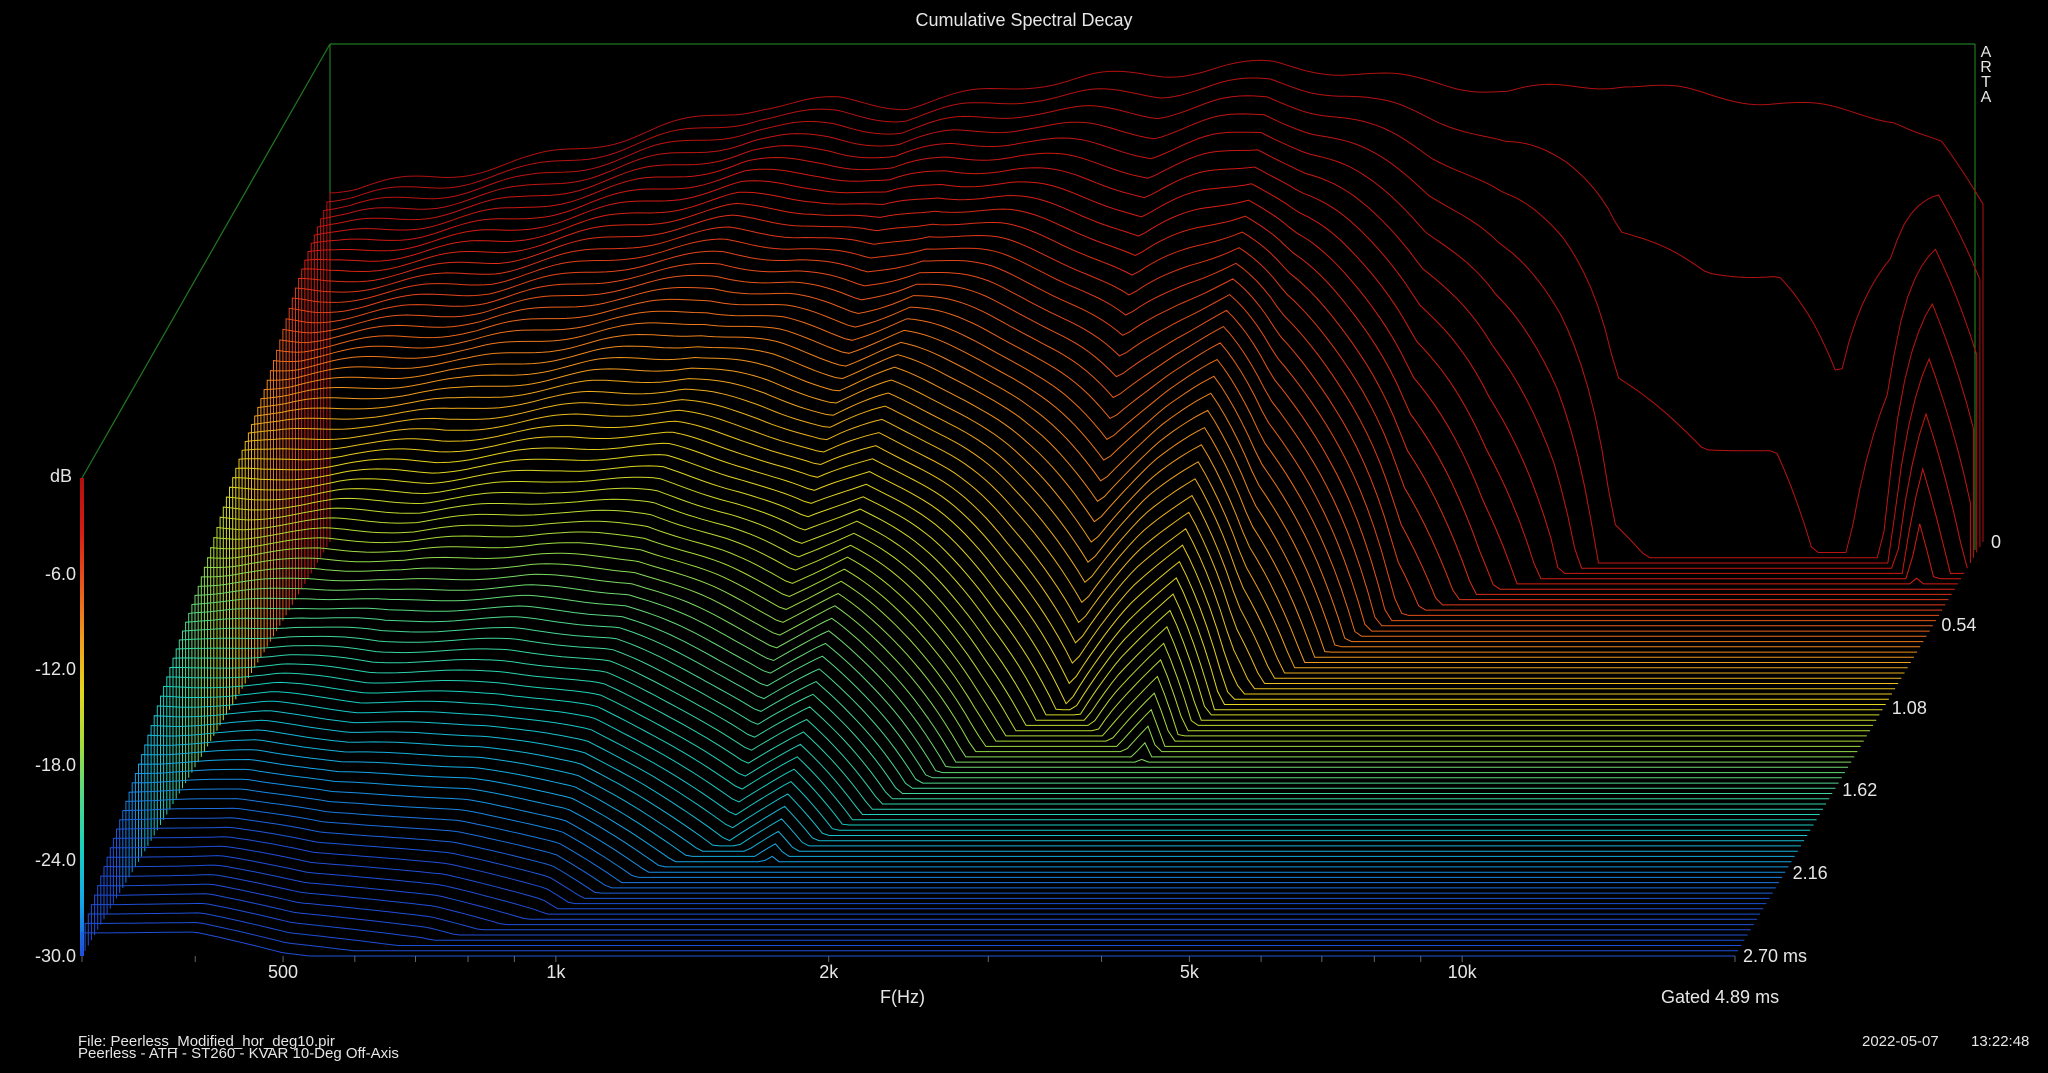  What do you see at coordinates (283, 972) in the screenshot?
I see `x-tick-label: 500` at bounding box center [283, 972].